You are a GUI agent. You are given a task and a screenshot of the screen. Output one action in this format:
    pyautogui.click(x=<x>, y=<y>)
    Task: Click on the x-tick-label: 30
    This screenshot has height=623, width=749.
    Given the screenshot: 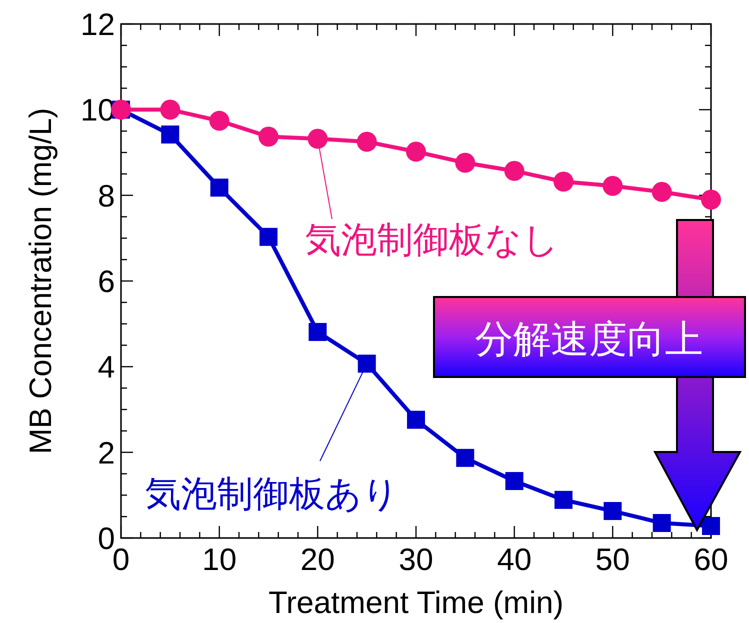 What is the action you would take?
    pyautogui.click(x=416, y=559)
    